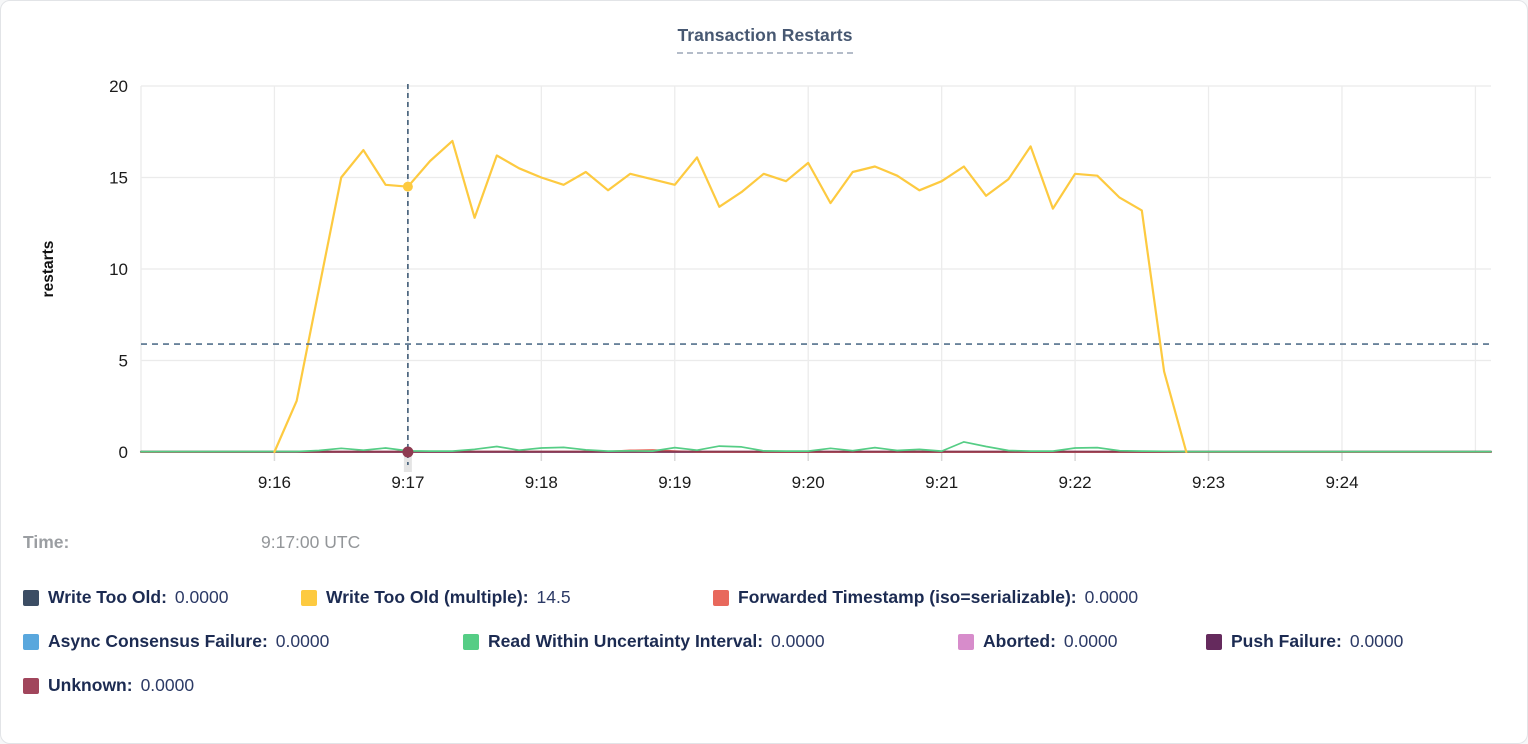 The height and width of the screenshot is (744, 1528). What do you see at coordinates (118, 86) in the screenshot?
I see `y-tick-label: 20` at bounding box center [118, 86].